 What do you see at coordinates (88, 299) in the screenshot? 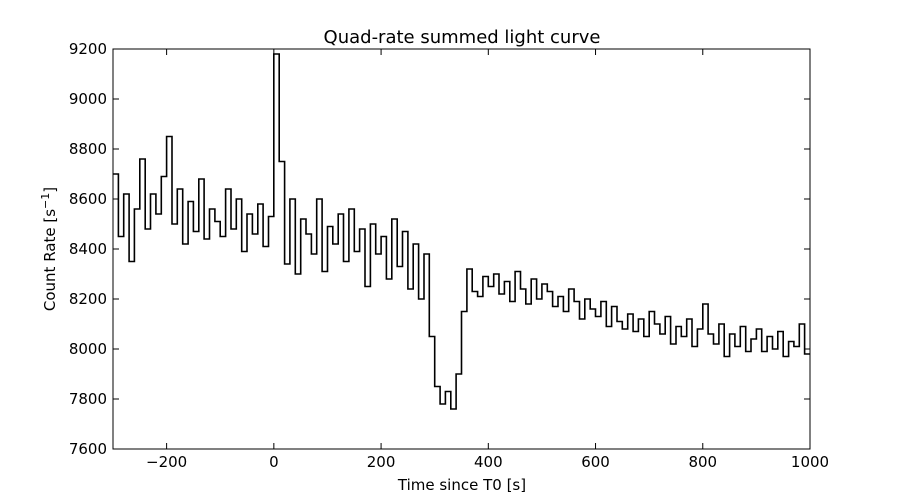
I see `y-tick-label: 8200` at bounding box center [88, 299].